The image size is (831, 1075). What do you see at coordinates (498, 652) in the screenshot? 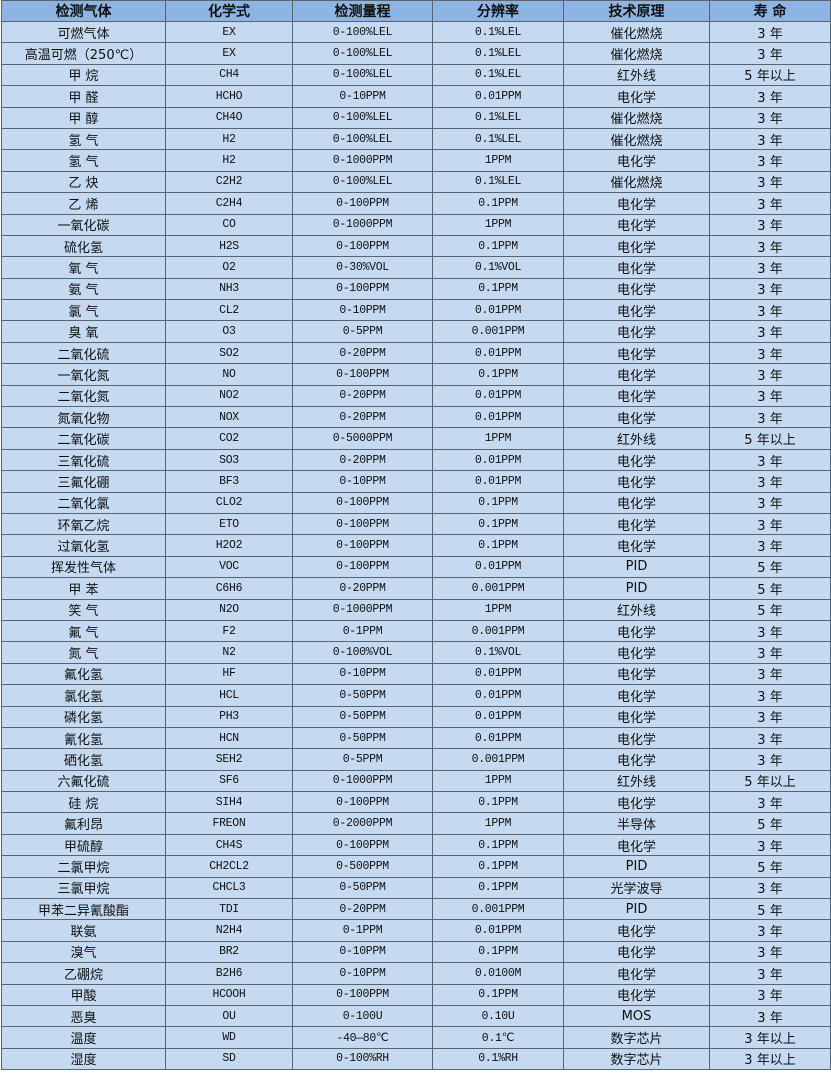
I see `resolution-cell: 0.1%VOL` at bounding box center [498, 652].